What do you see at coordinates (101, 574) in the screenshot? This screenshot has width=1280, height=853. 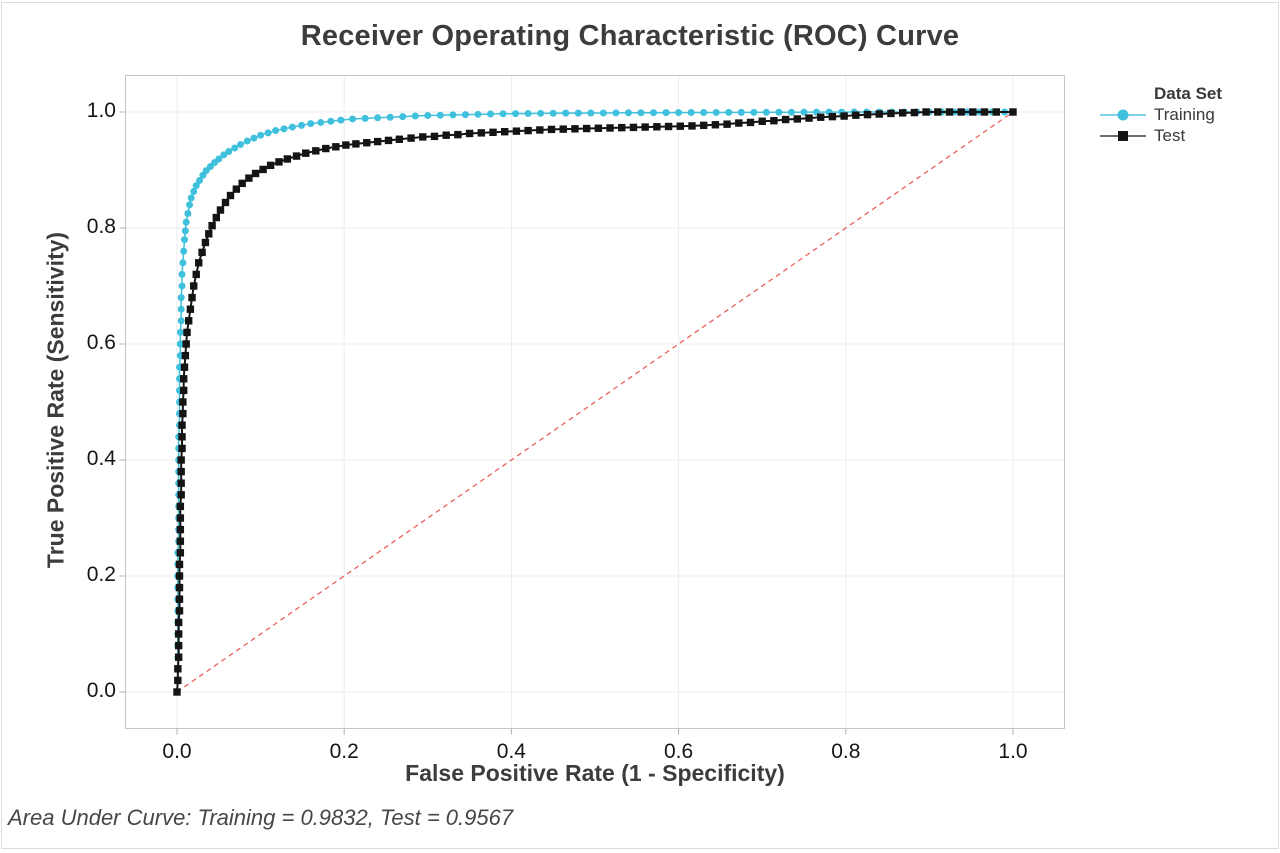 I see `y-tick-label: 0.2` at bounding box center [101, 574].